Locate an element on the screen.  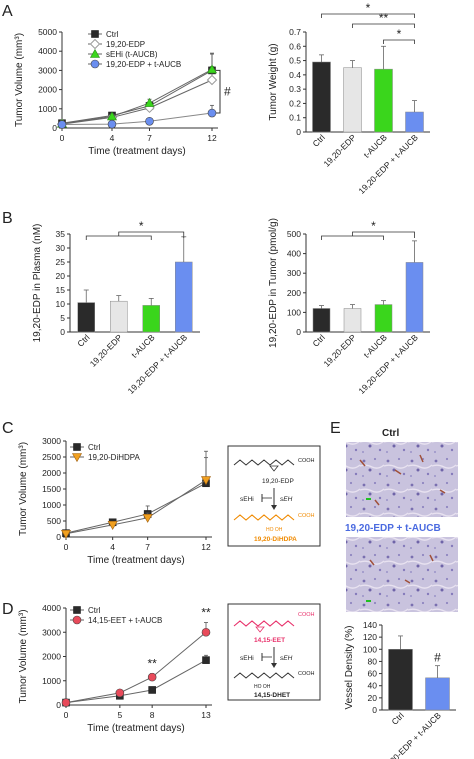
histology-ctrl-image is located at coordinates (402, 479).